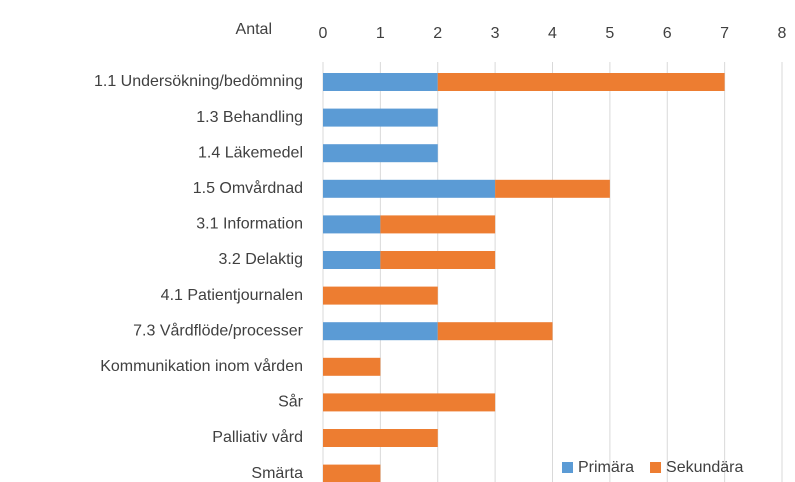 This screenshot has width=795, height=482. What do you see at coordinates (667, 33) in the screenshot?
I see `x-tick-label: 6` at bounding box center [667, 33].